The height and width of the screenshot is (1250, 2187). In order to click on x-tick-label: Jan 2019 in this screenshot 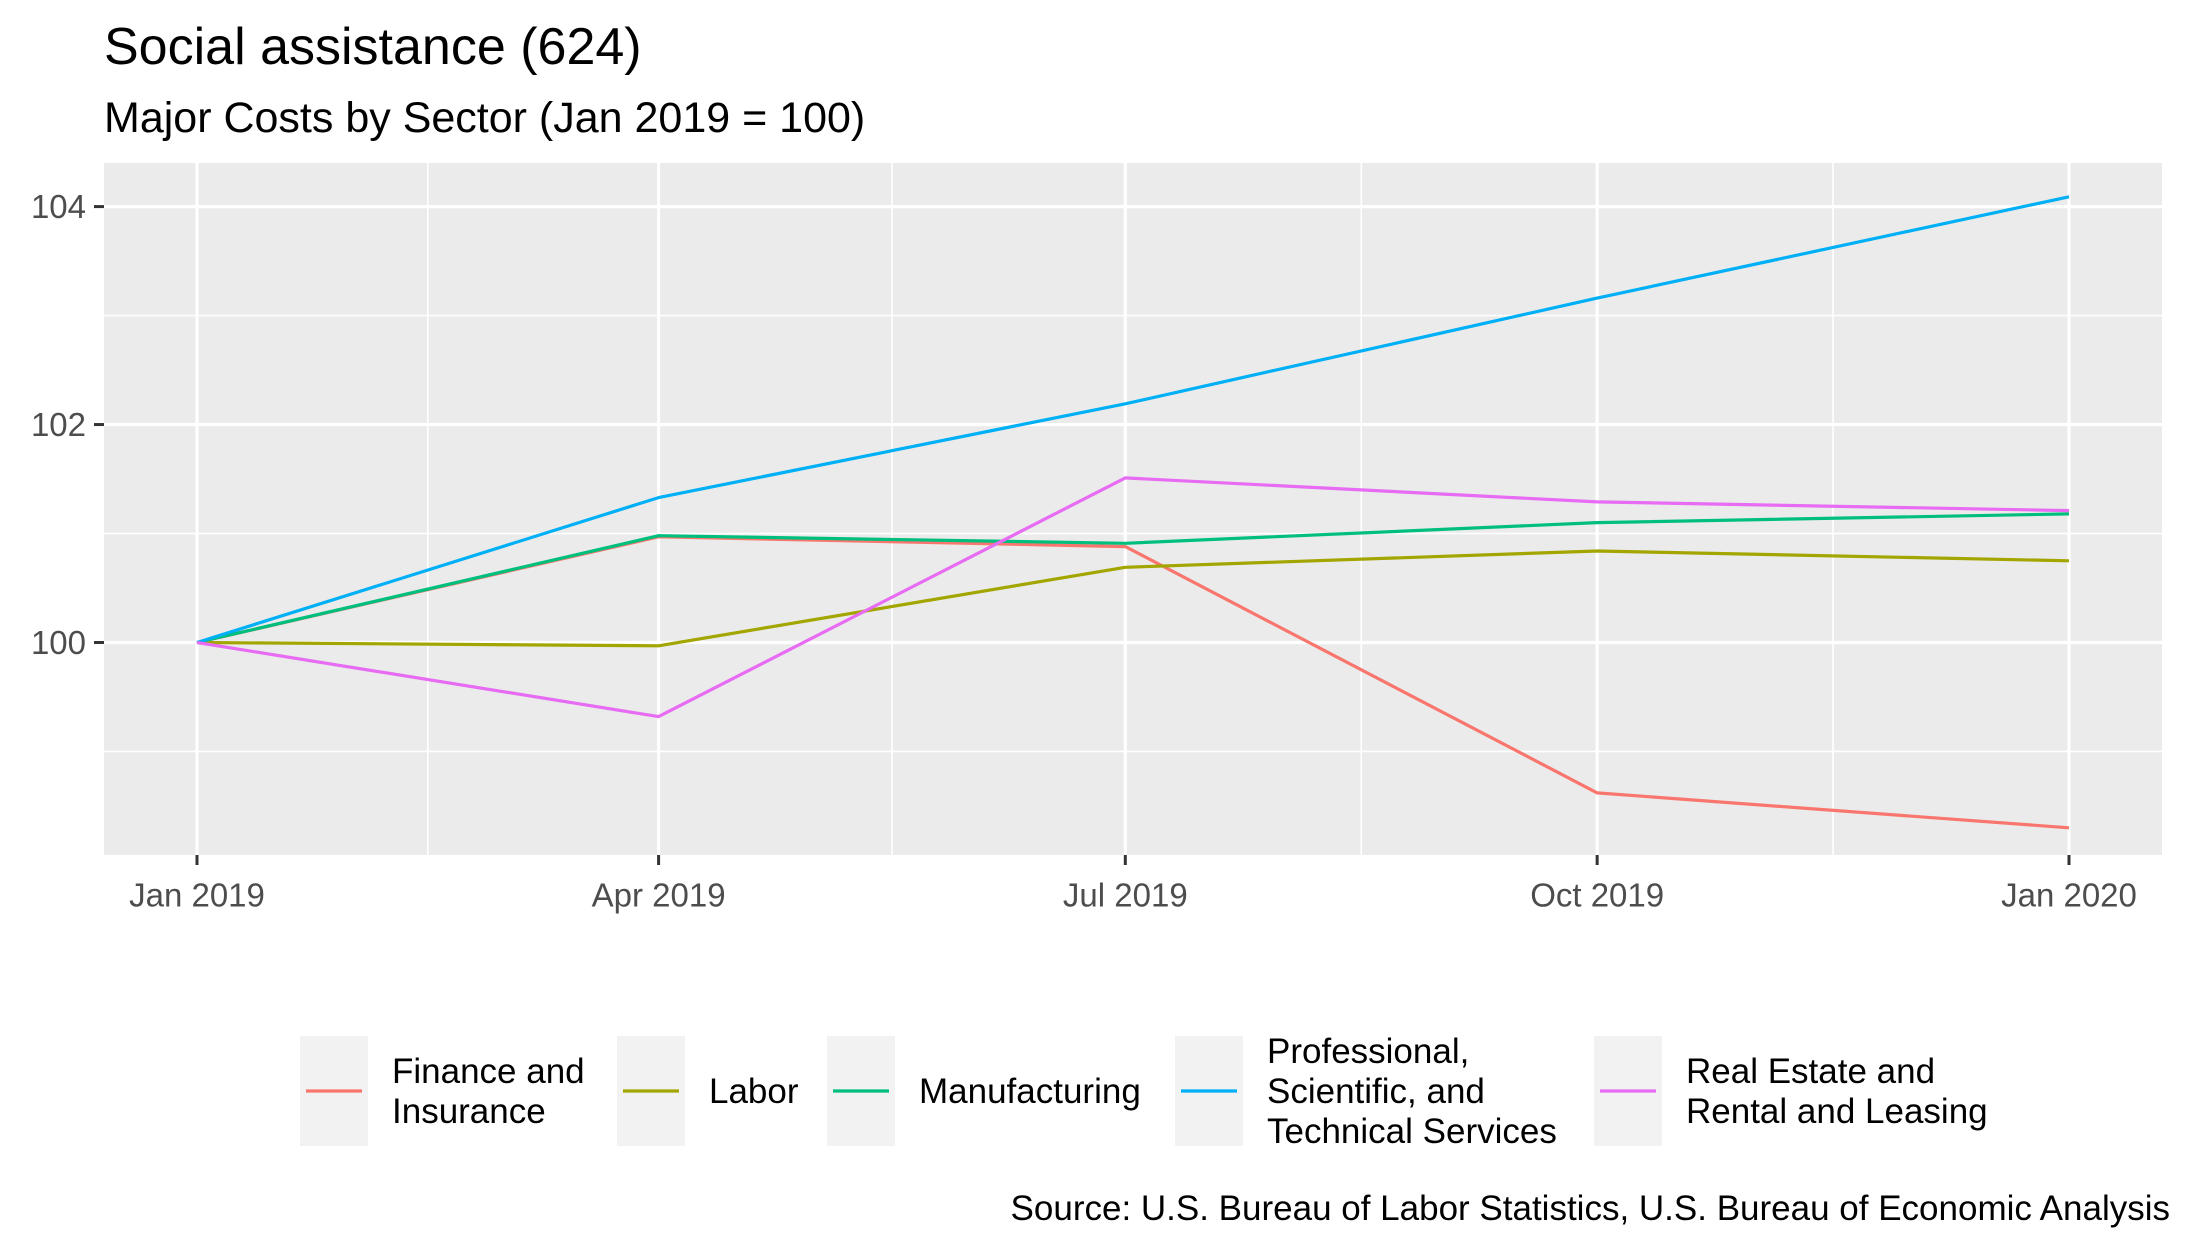, I will do `click(197, 895)`.